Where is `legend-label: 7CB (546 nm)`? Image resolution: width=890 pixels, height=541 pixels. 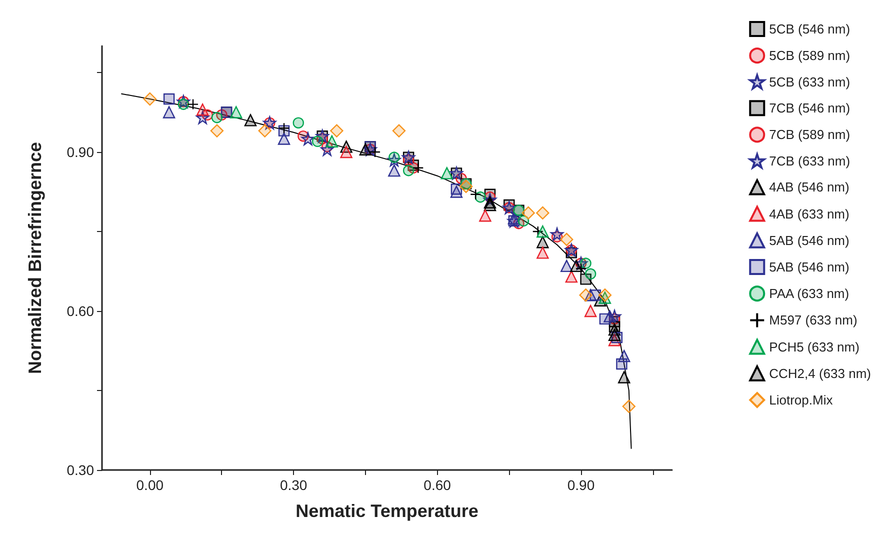
legend-label: 7CB (546 nm) is located at coordinates (809, 108).